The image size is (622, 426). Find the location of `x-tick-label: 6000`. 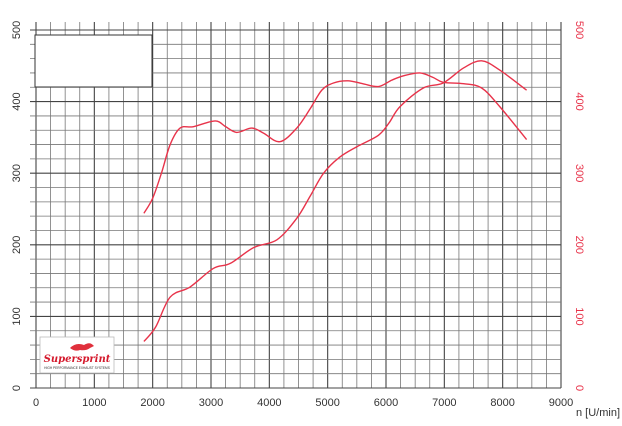

x-tick-label: 6000 is located at coordinates (386, 403).